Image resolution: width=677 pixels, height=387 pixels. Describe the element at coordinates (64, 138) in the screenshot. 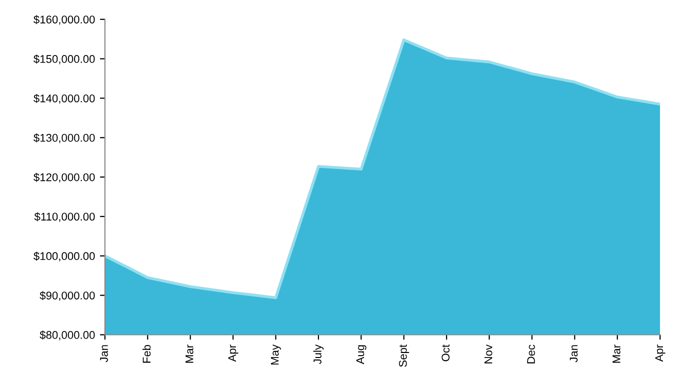

I see `y-tick-label: $130,000.00` at that location.